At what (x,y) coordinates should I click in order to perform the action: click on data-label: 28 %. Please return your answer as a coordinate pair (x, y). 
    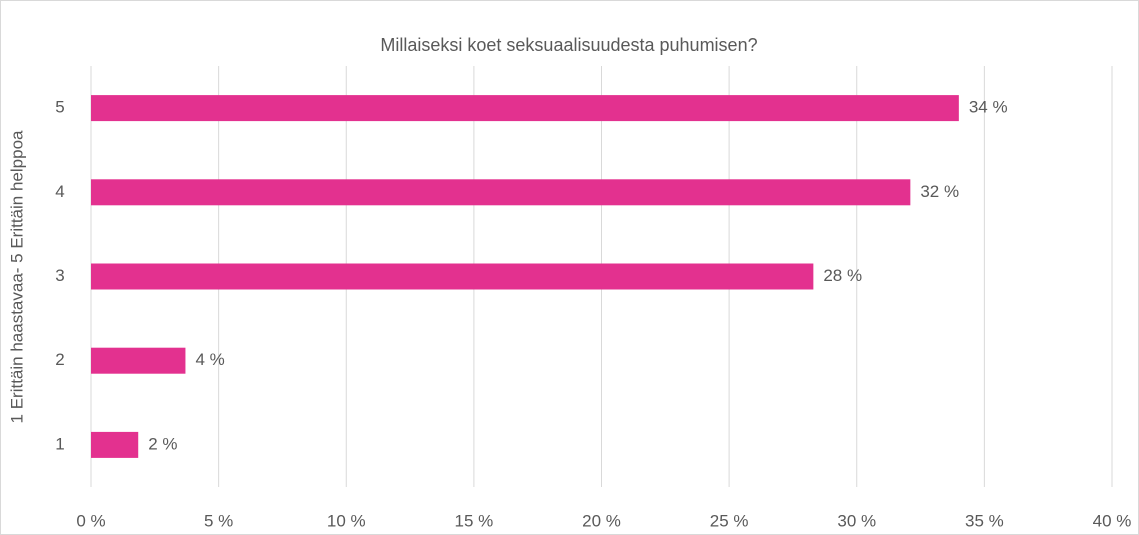
    Looking at the image, I should click on (842, 275).